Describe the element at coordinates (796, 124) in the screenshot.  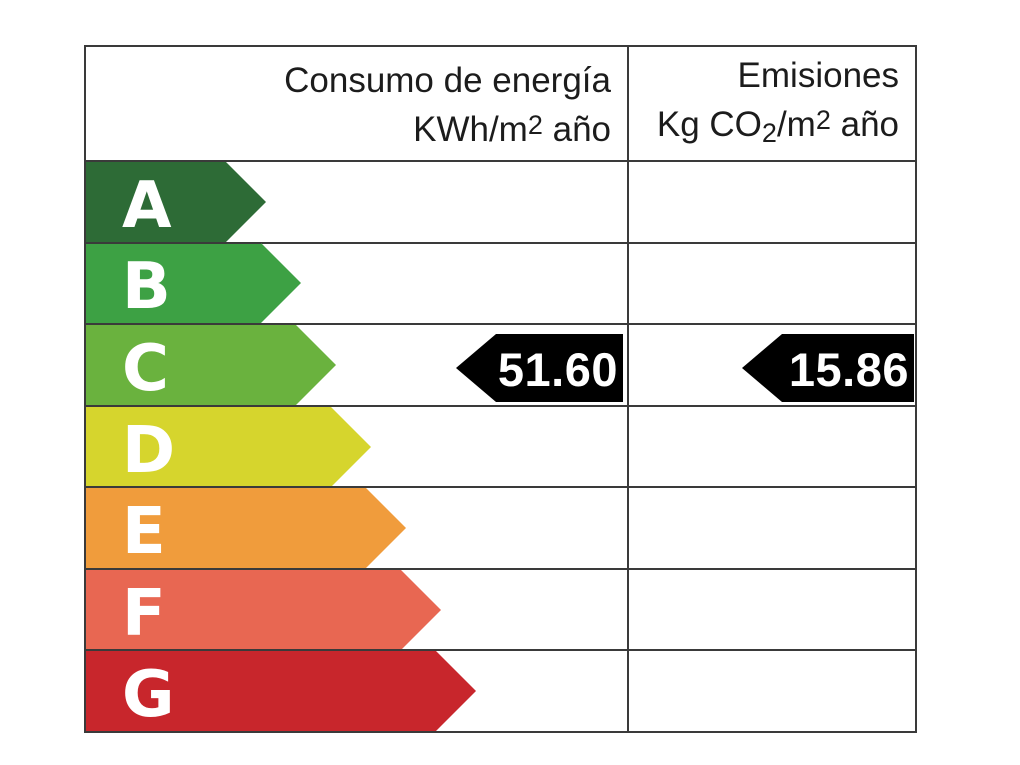
I see `emisiones-unit-mid: /m` at that location.